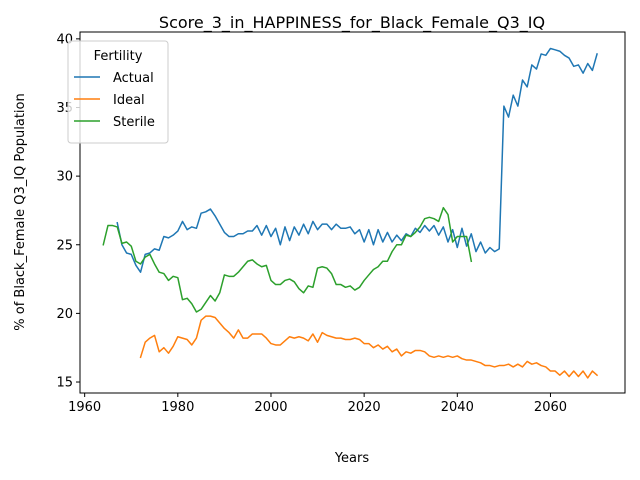  Describe the element at coordinates (20, 211) in the screenshot. I see `y-axis-label: % of Black_Female Q3_IQ Population` at that location.